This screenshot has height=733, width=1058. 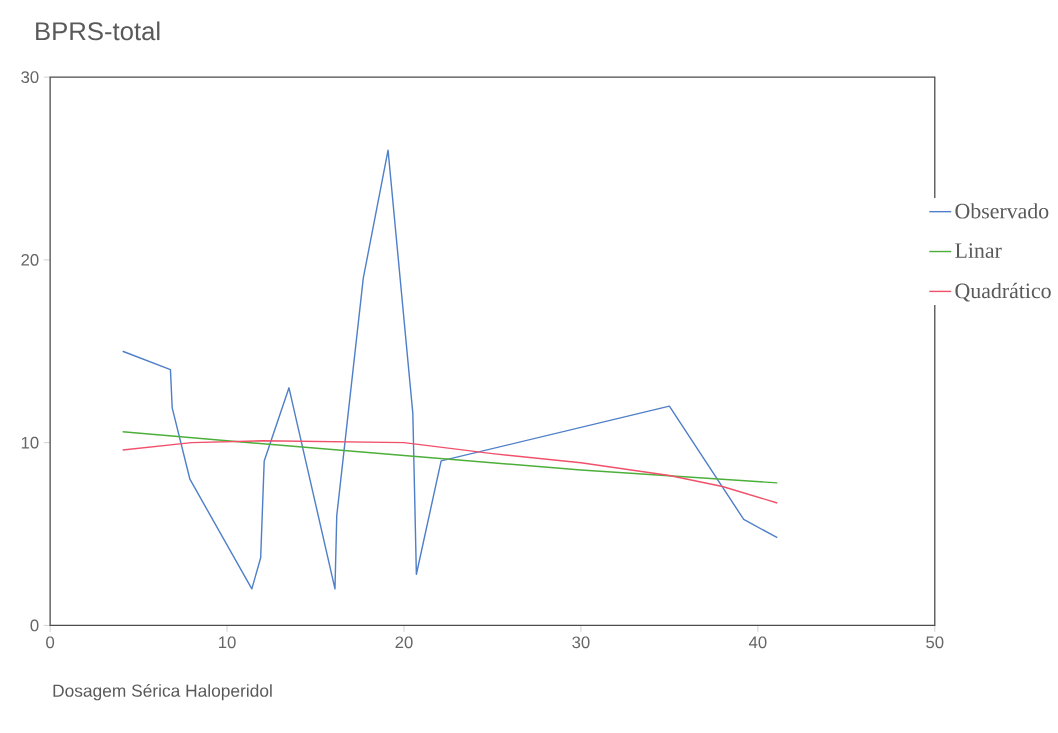 What do you see at coordinates (34, 625) in the screenshot?
I see `y-tick-label: 0` at bounding box center [34, 625].